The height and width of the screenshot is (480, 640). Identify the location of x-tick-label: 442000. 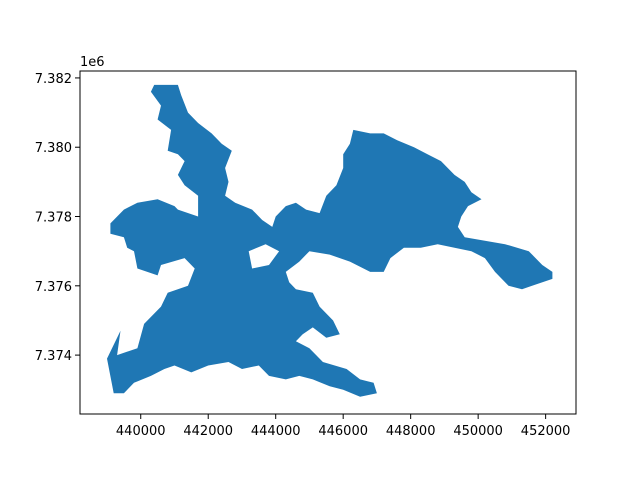
(208, 431).